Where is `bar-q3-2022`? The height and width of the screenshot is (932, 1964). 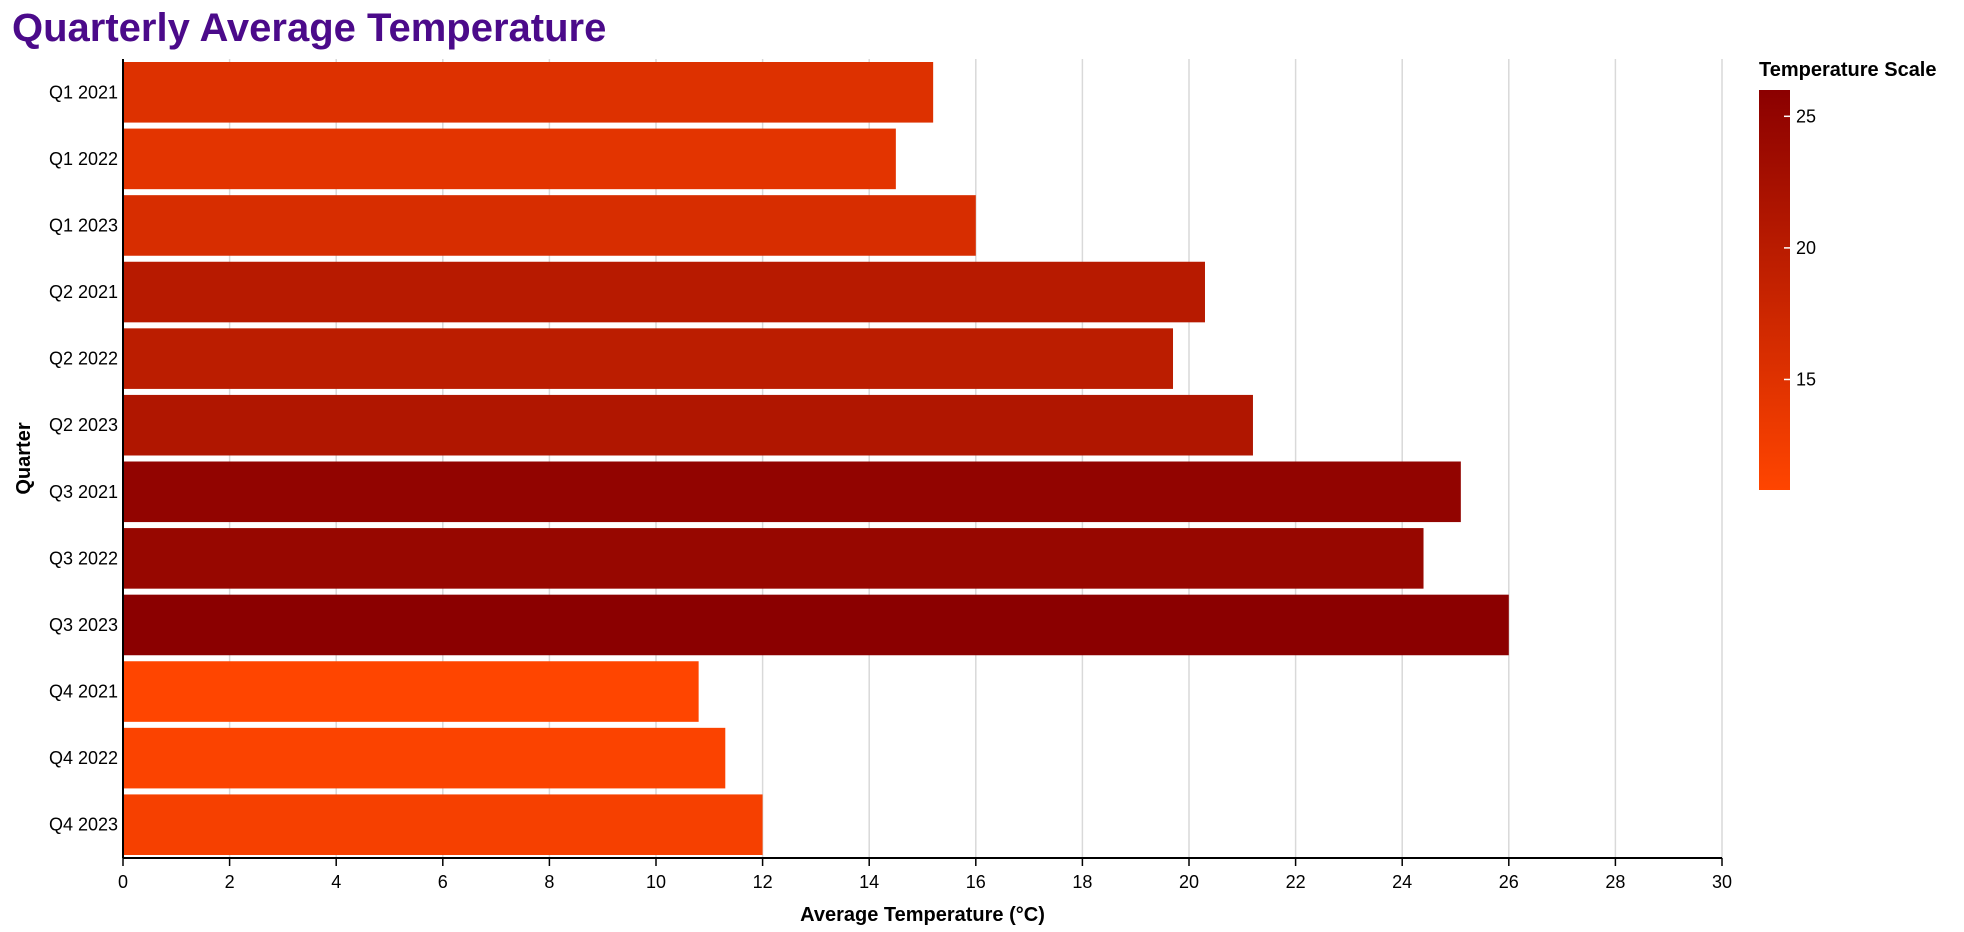 bar-q3-2022 is located at coordinates (773, 558).